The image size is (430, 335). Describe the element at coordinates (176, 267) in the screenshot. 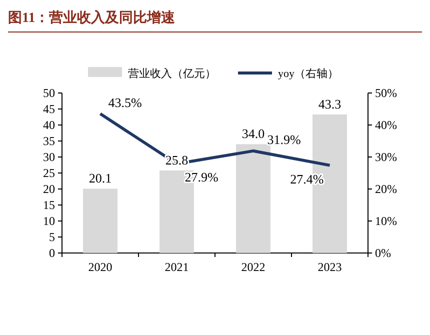

I see `x-tick-label: 2021` at that location.